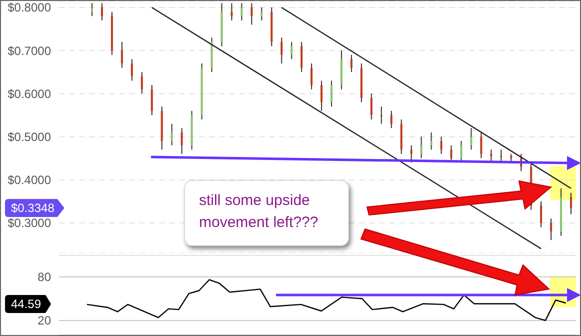  Describe the element at coordinates (266, 213) in the screenshot. I see `annotation: still some upside movement left???` at that location.